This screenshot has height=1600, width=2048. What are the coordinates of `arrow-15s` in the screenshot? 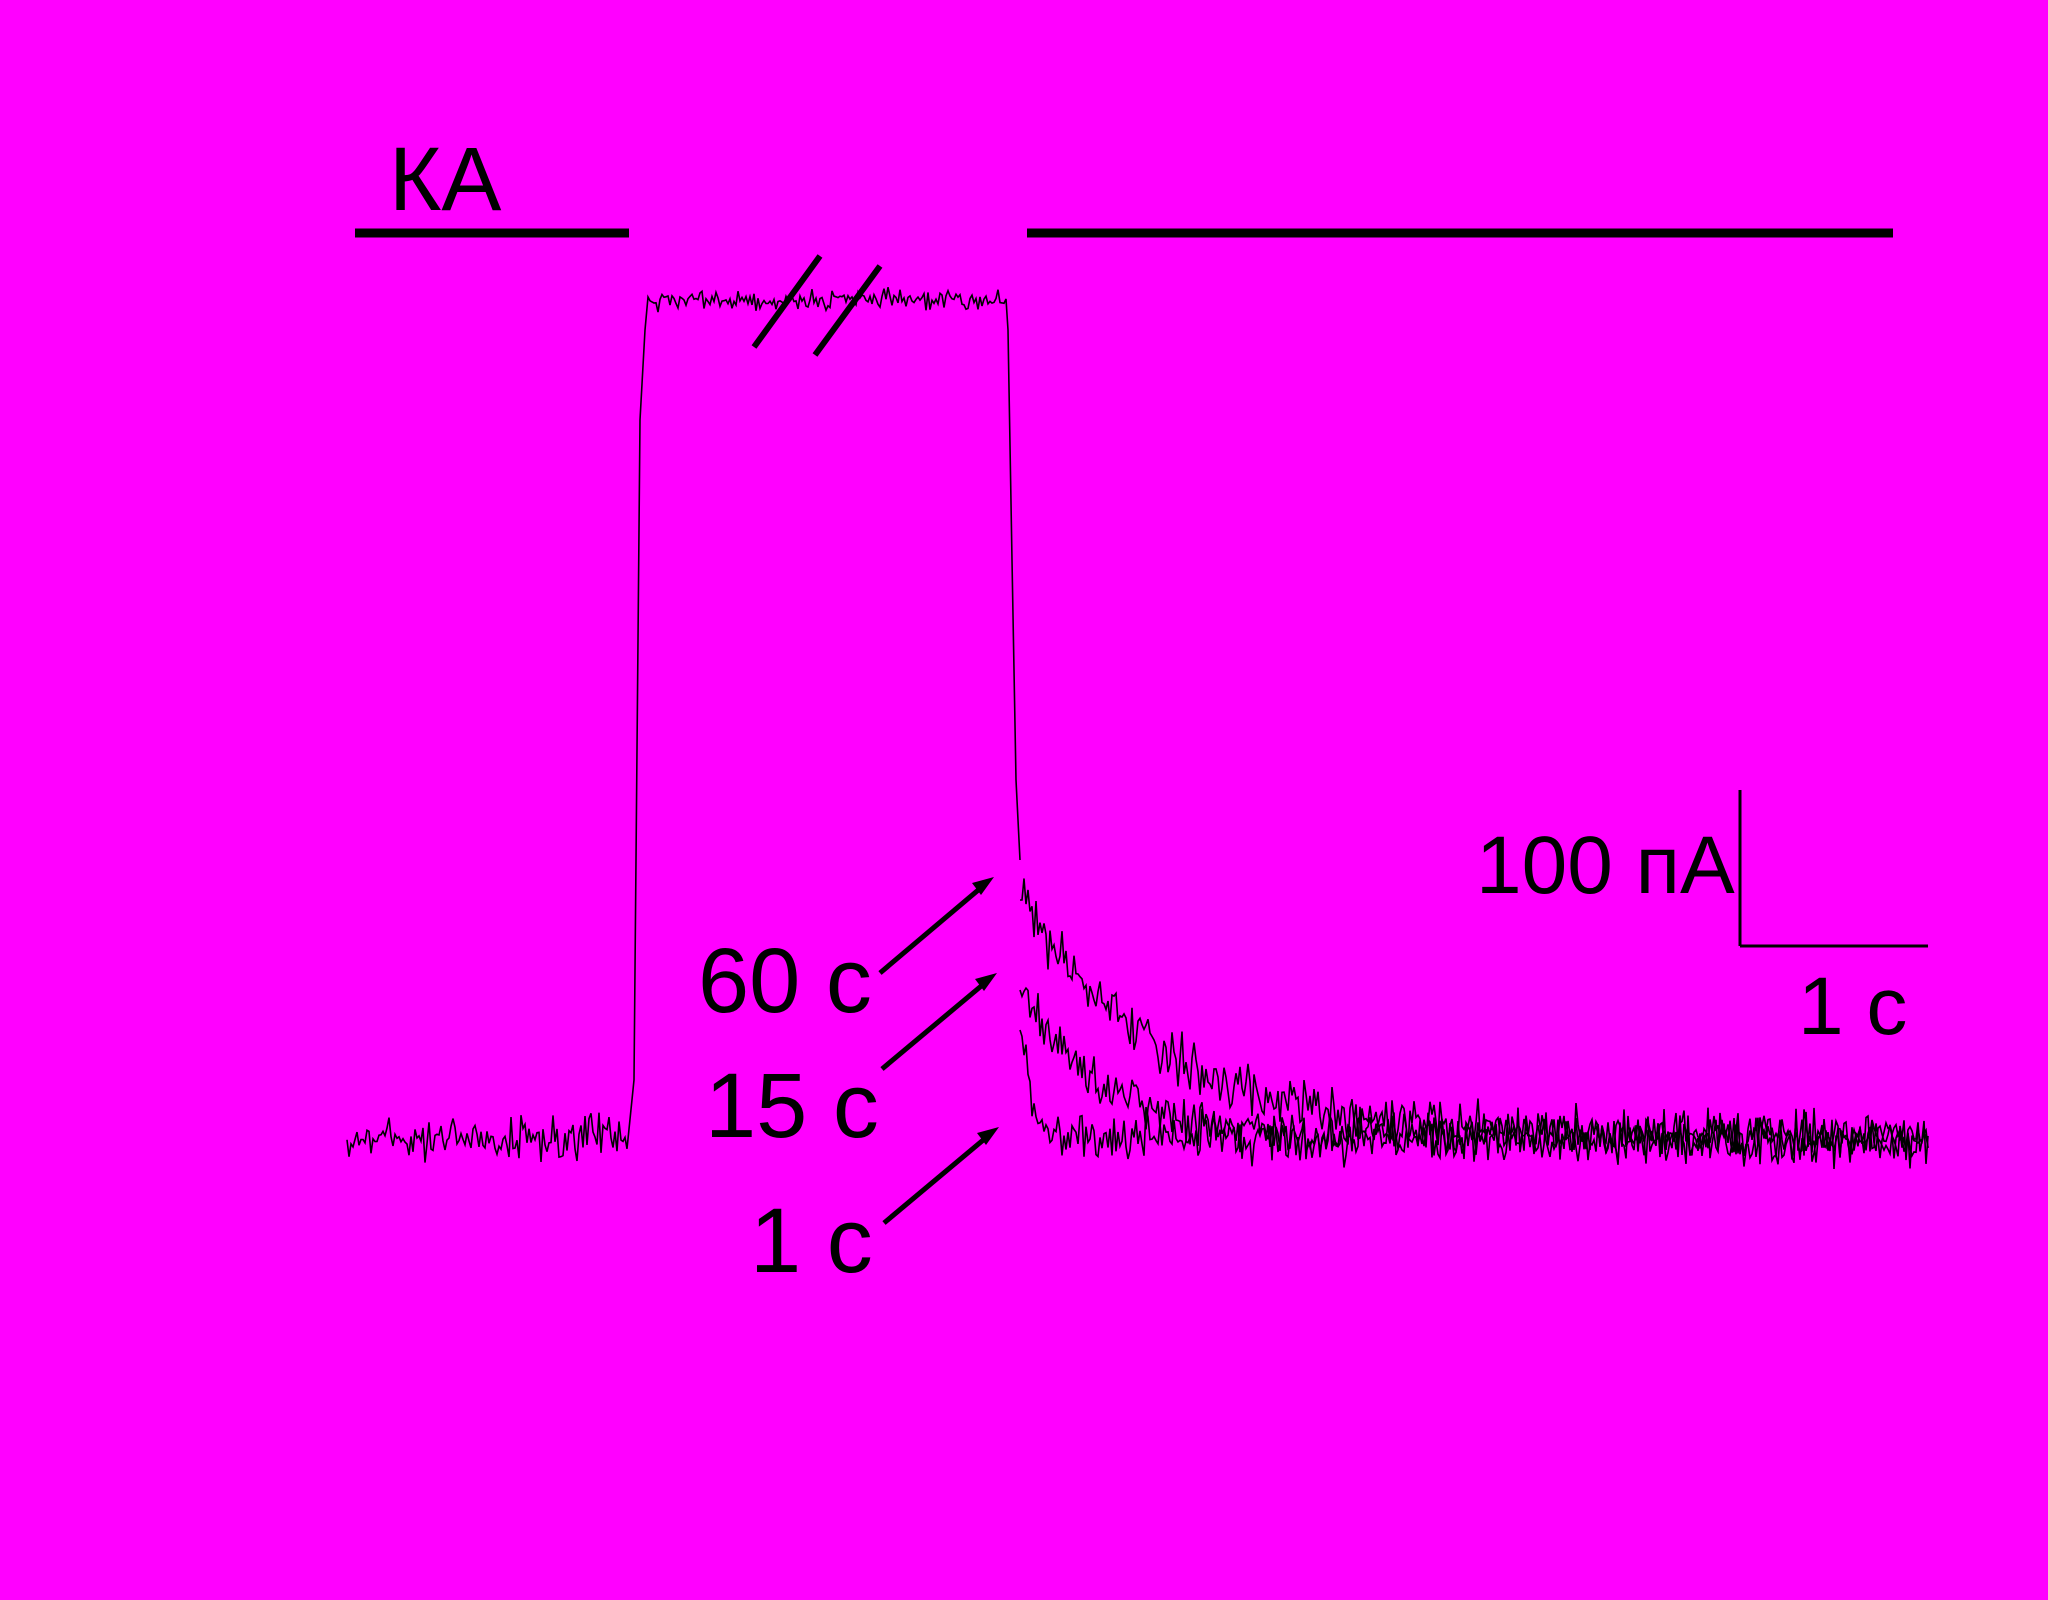 It's located at (938, 1022).